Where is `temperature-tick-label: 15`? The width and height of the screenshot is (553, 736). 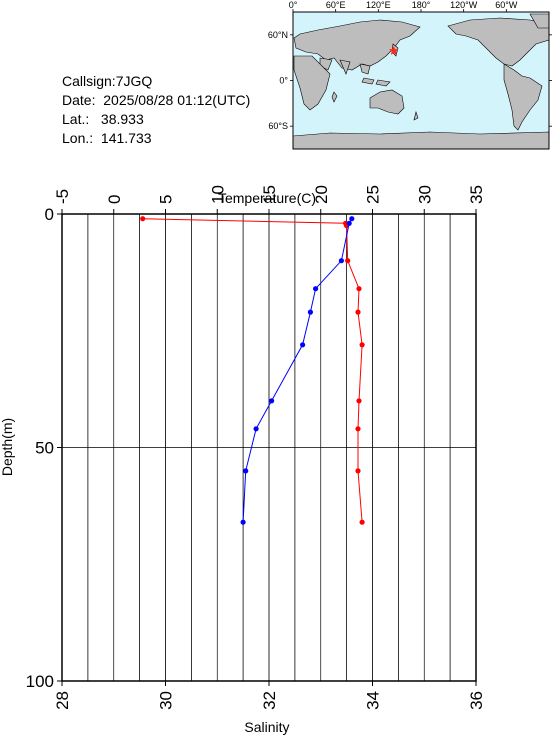 temperature-tick-label: 15 is located at coordinates (269, 194).